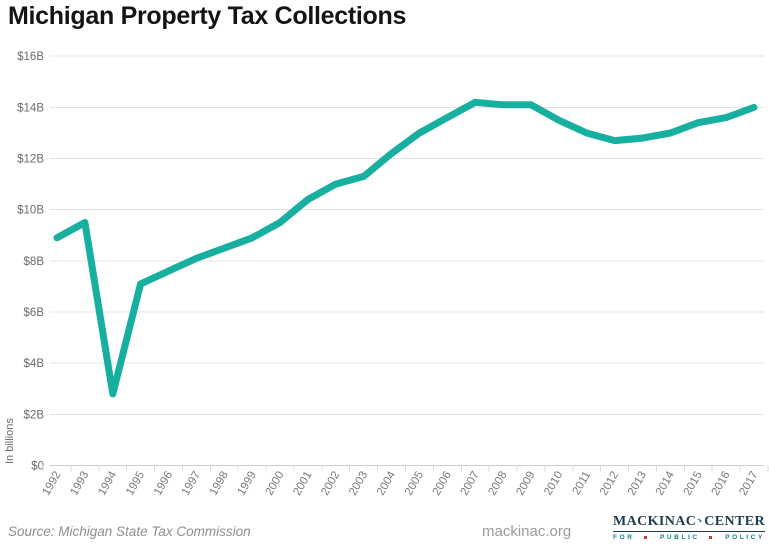 This screenshot has width=769, height=549. I want to click on y-axis-tick-label: $16B, so click(30, 57).